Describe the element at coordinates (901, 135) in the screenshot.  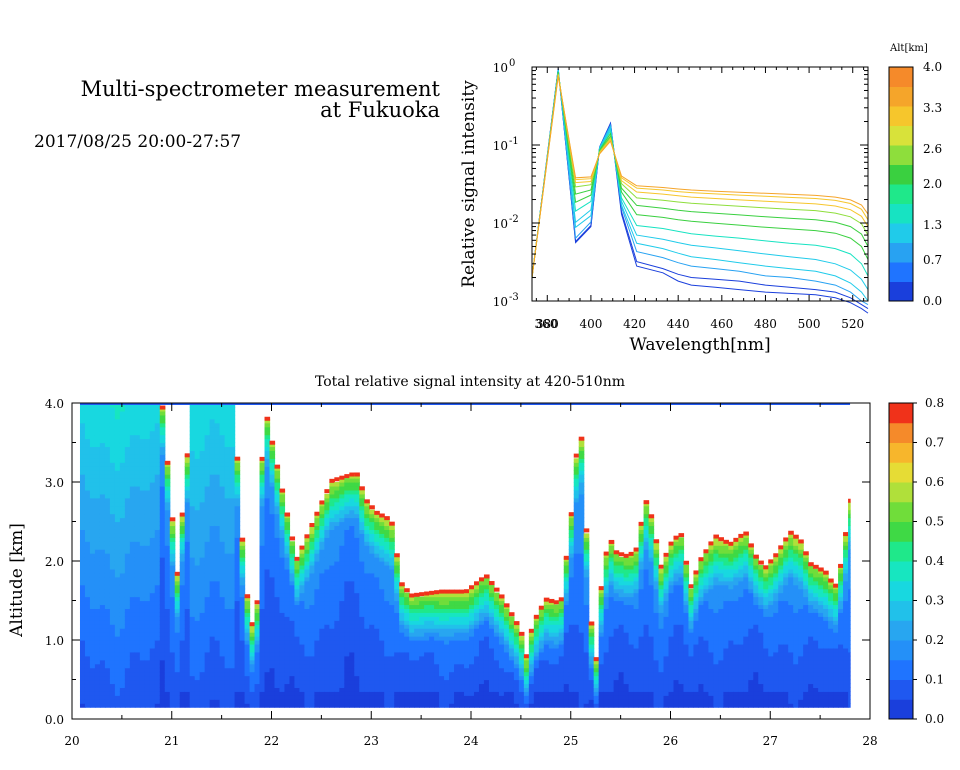
I see `altitude-colorbar-segment` at that location.